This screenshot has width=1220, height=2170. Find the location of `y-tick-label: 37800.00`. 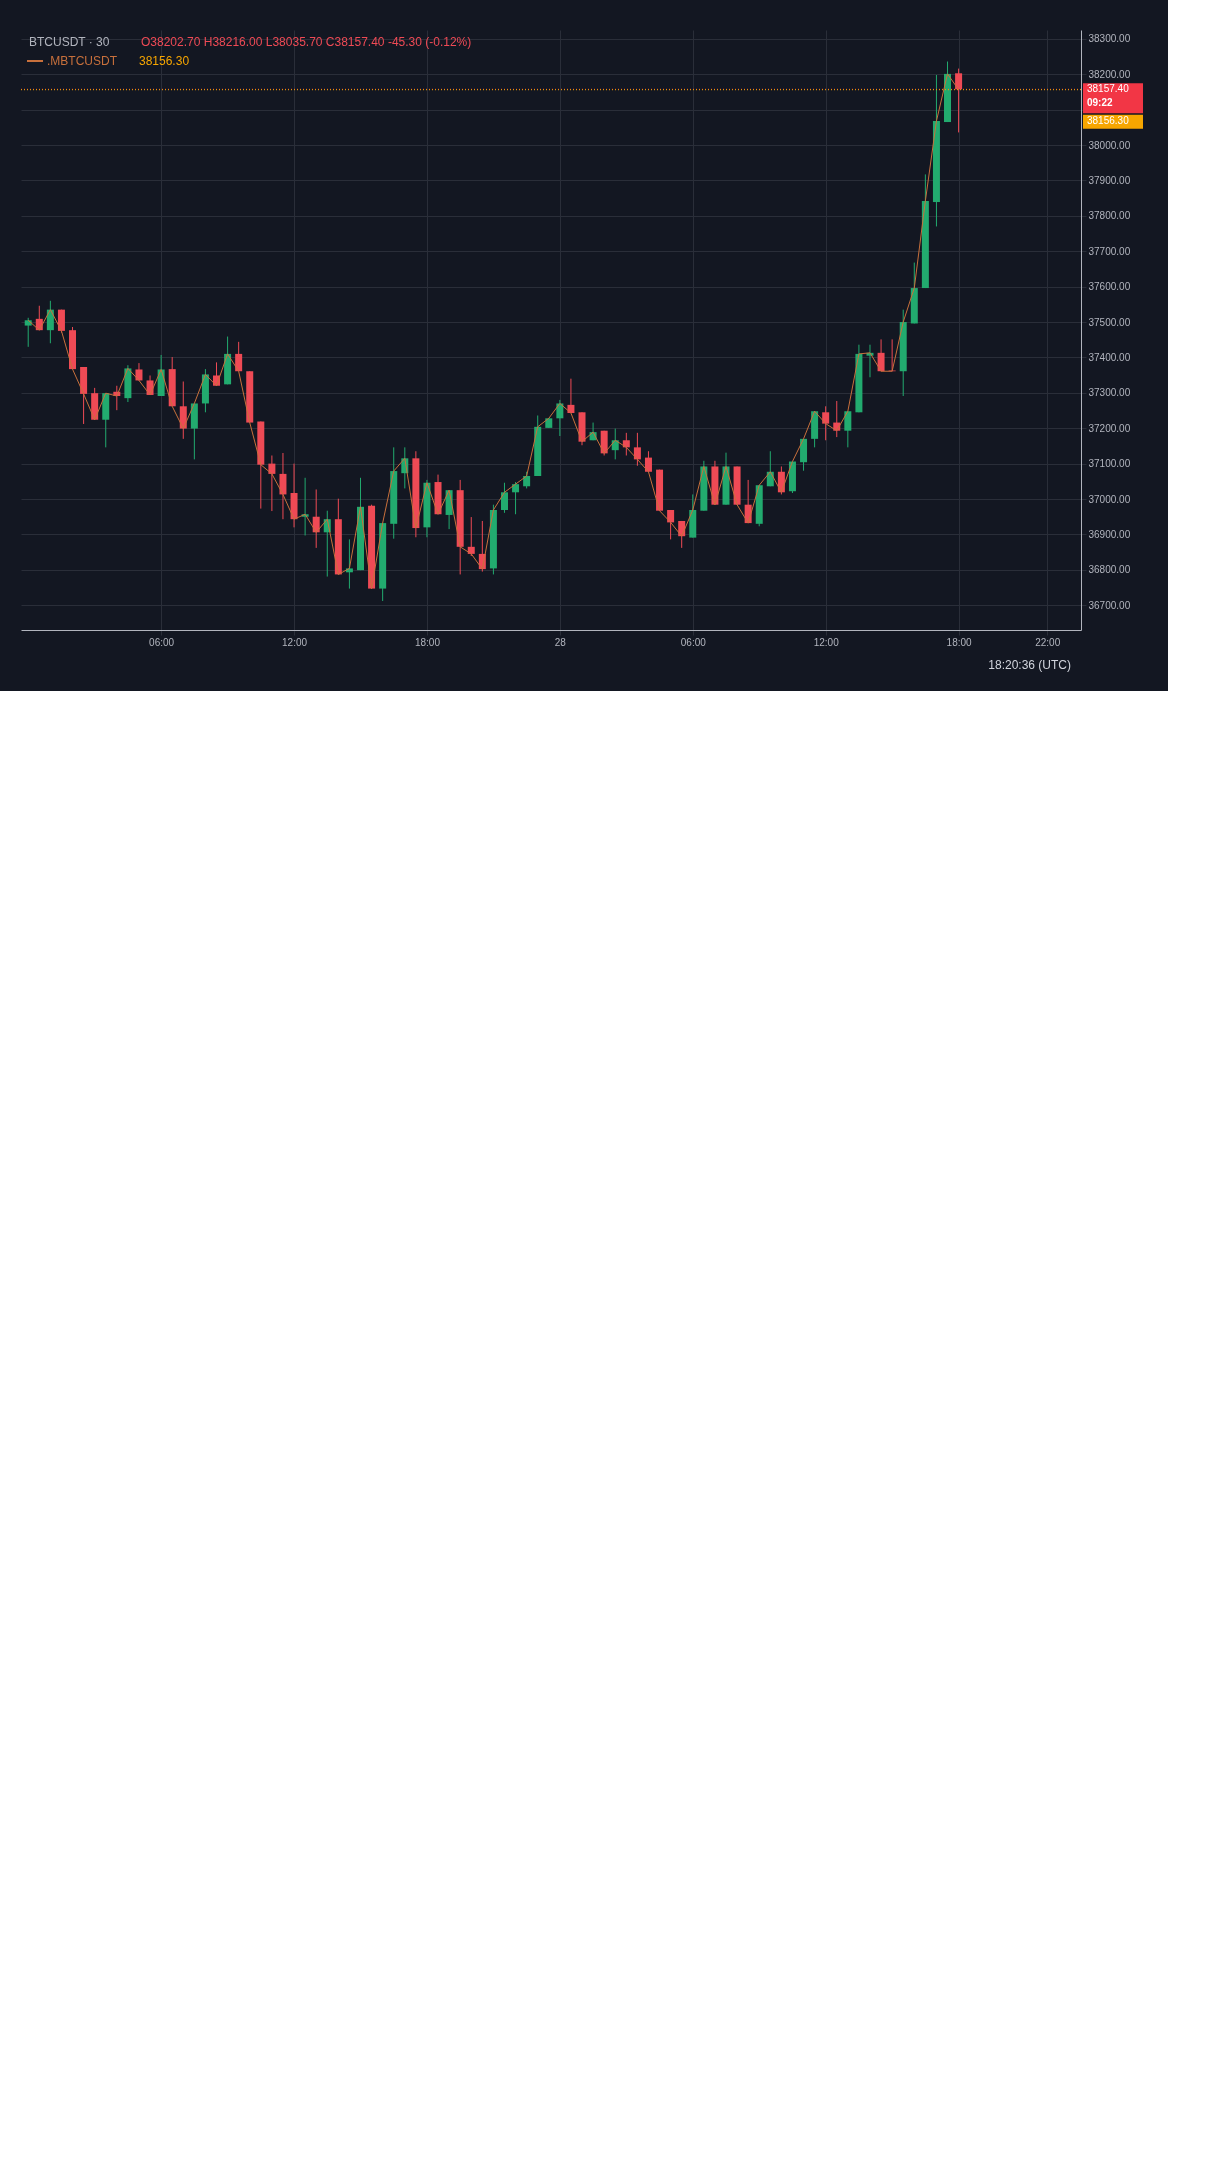

y-tick-label: 37800.00 is located at coordinates (1109, 216).